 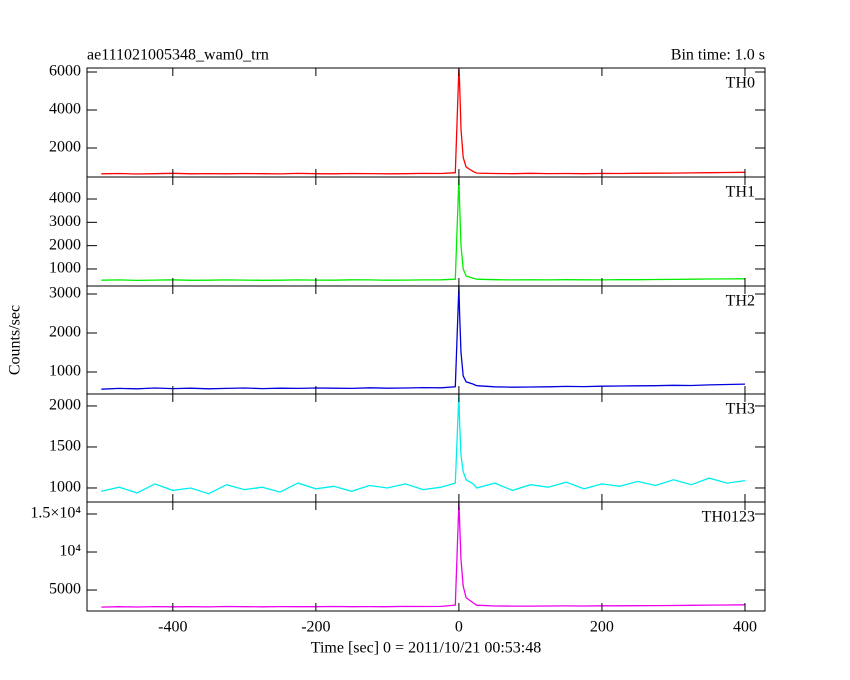 I want to click on panel-label: TH0123, so click(x=728, y=517).